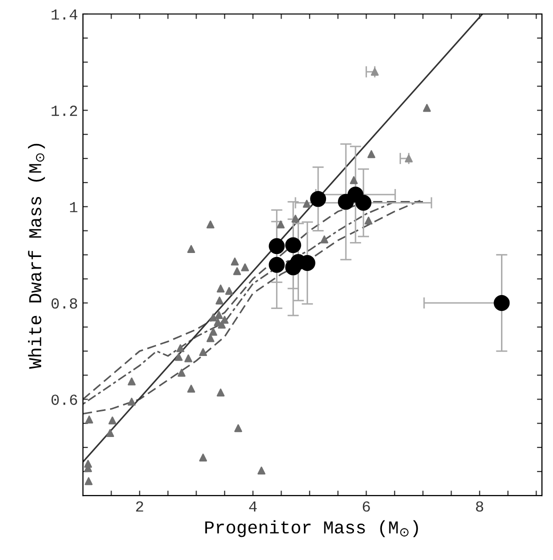 The image size is (553, 560). I want to click on y-tick-label: 0.8, so click(65, 303).